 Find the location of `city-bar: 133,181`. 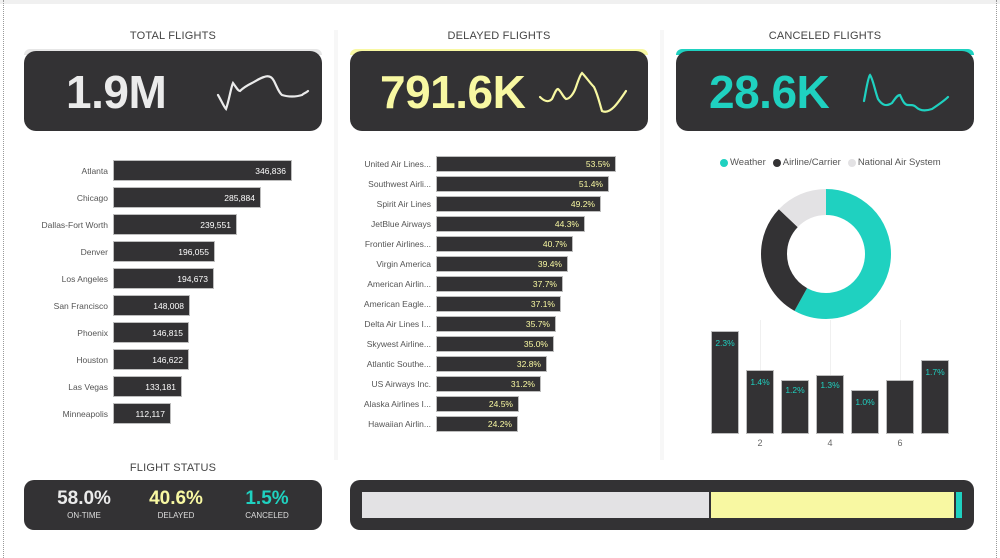

city-bar: 133,181 is located at coordinates (147, 386).